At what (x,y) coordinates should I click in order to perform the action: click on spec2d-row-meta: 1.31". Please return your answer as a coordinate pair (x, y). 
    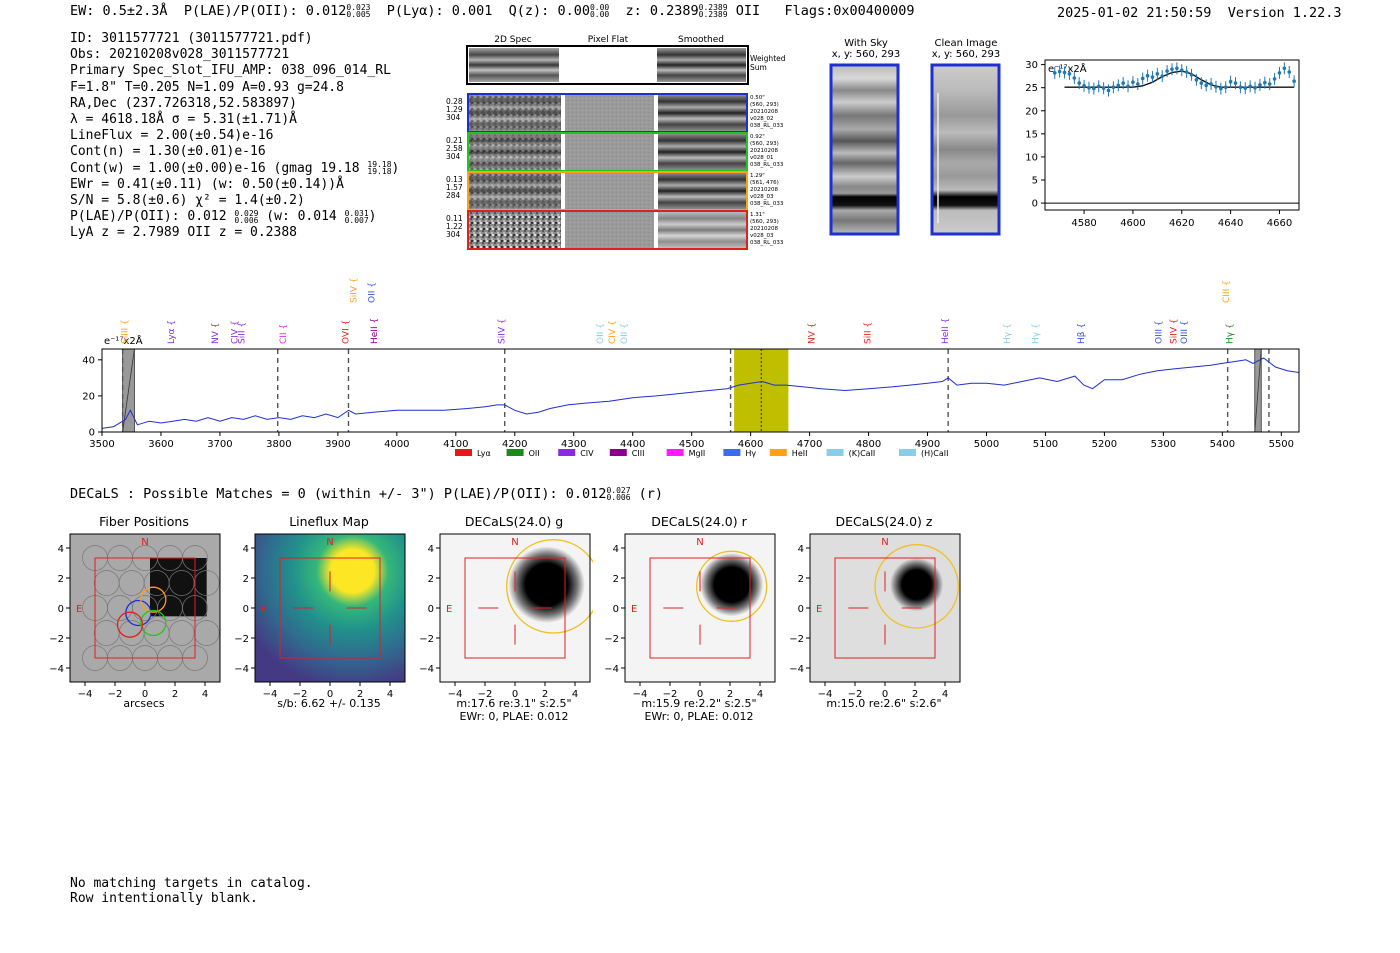
    Looking at the image, I should click on (757, 215).